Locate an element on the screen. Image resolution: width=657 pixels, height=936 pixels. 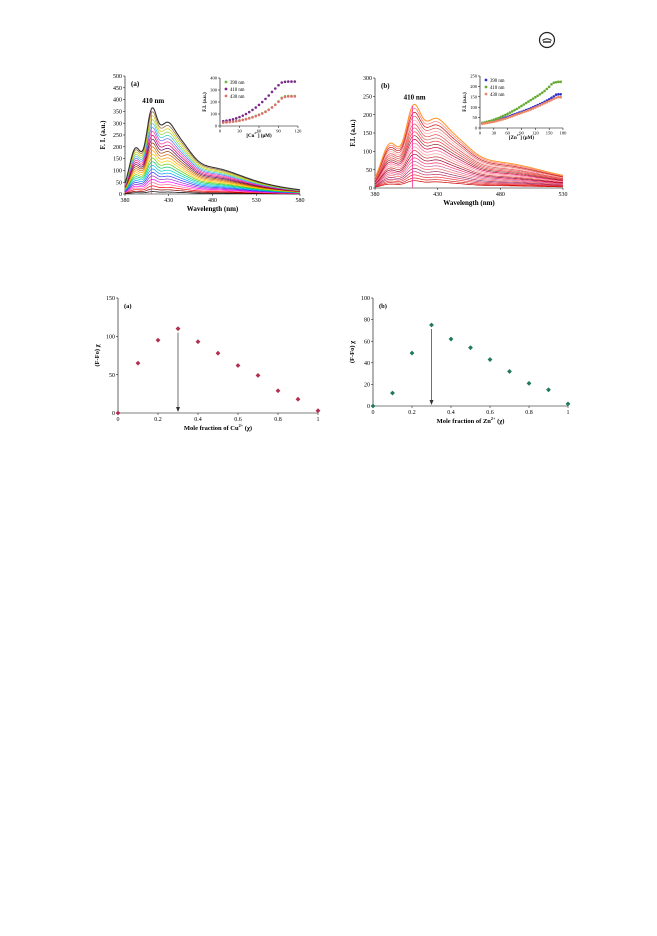
x-tick-label: 380 is located at coordinates (375, 195).